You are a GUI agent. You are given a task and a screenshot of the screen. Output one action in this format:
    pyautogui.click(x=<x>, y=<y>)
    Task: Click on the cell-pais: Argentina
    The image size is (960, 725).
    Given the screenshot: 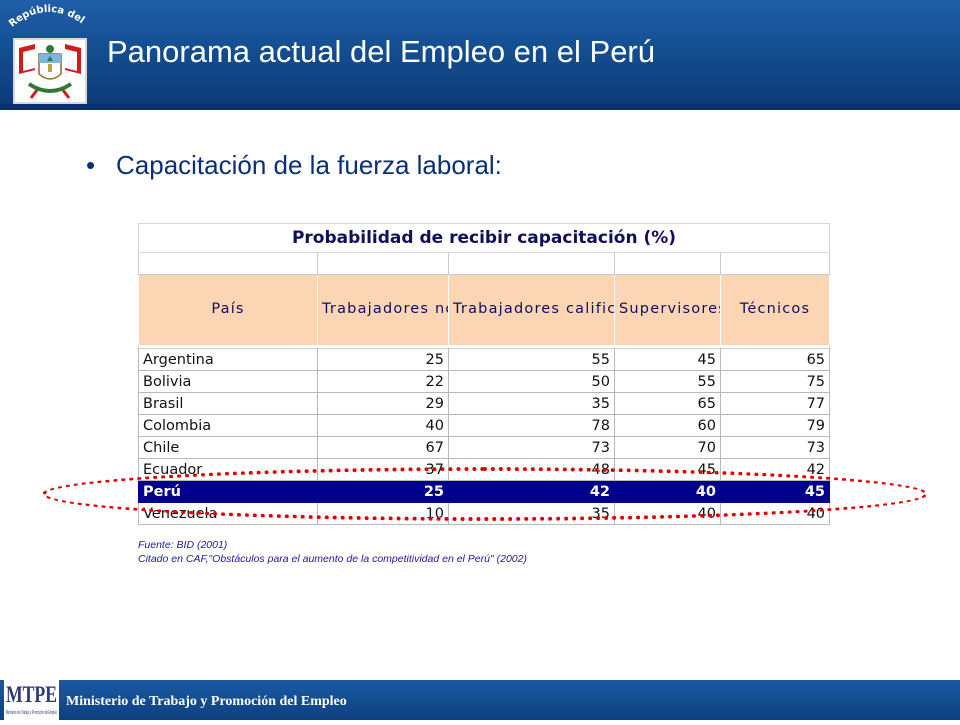 What is the action you would take?
    pyautogui.click(x=228, y=359)
    